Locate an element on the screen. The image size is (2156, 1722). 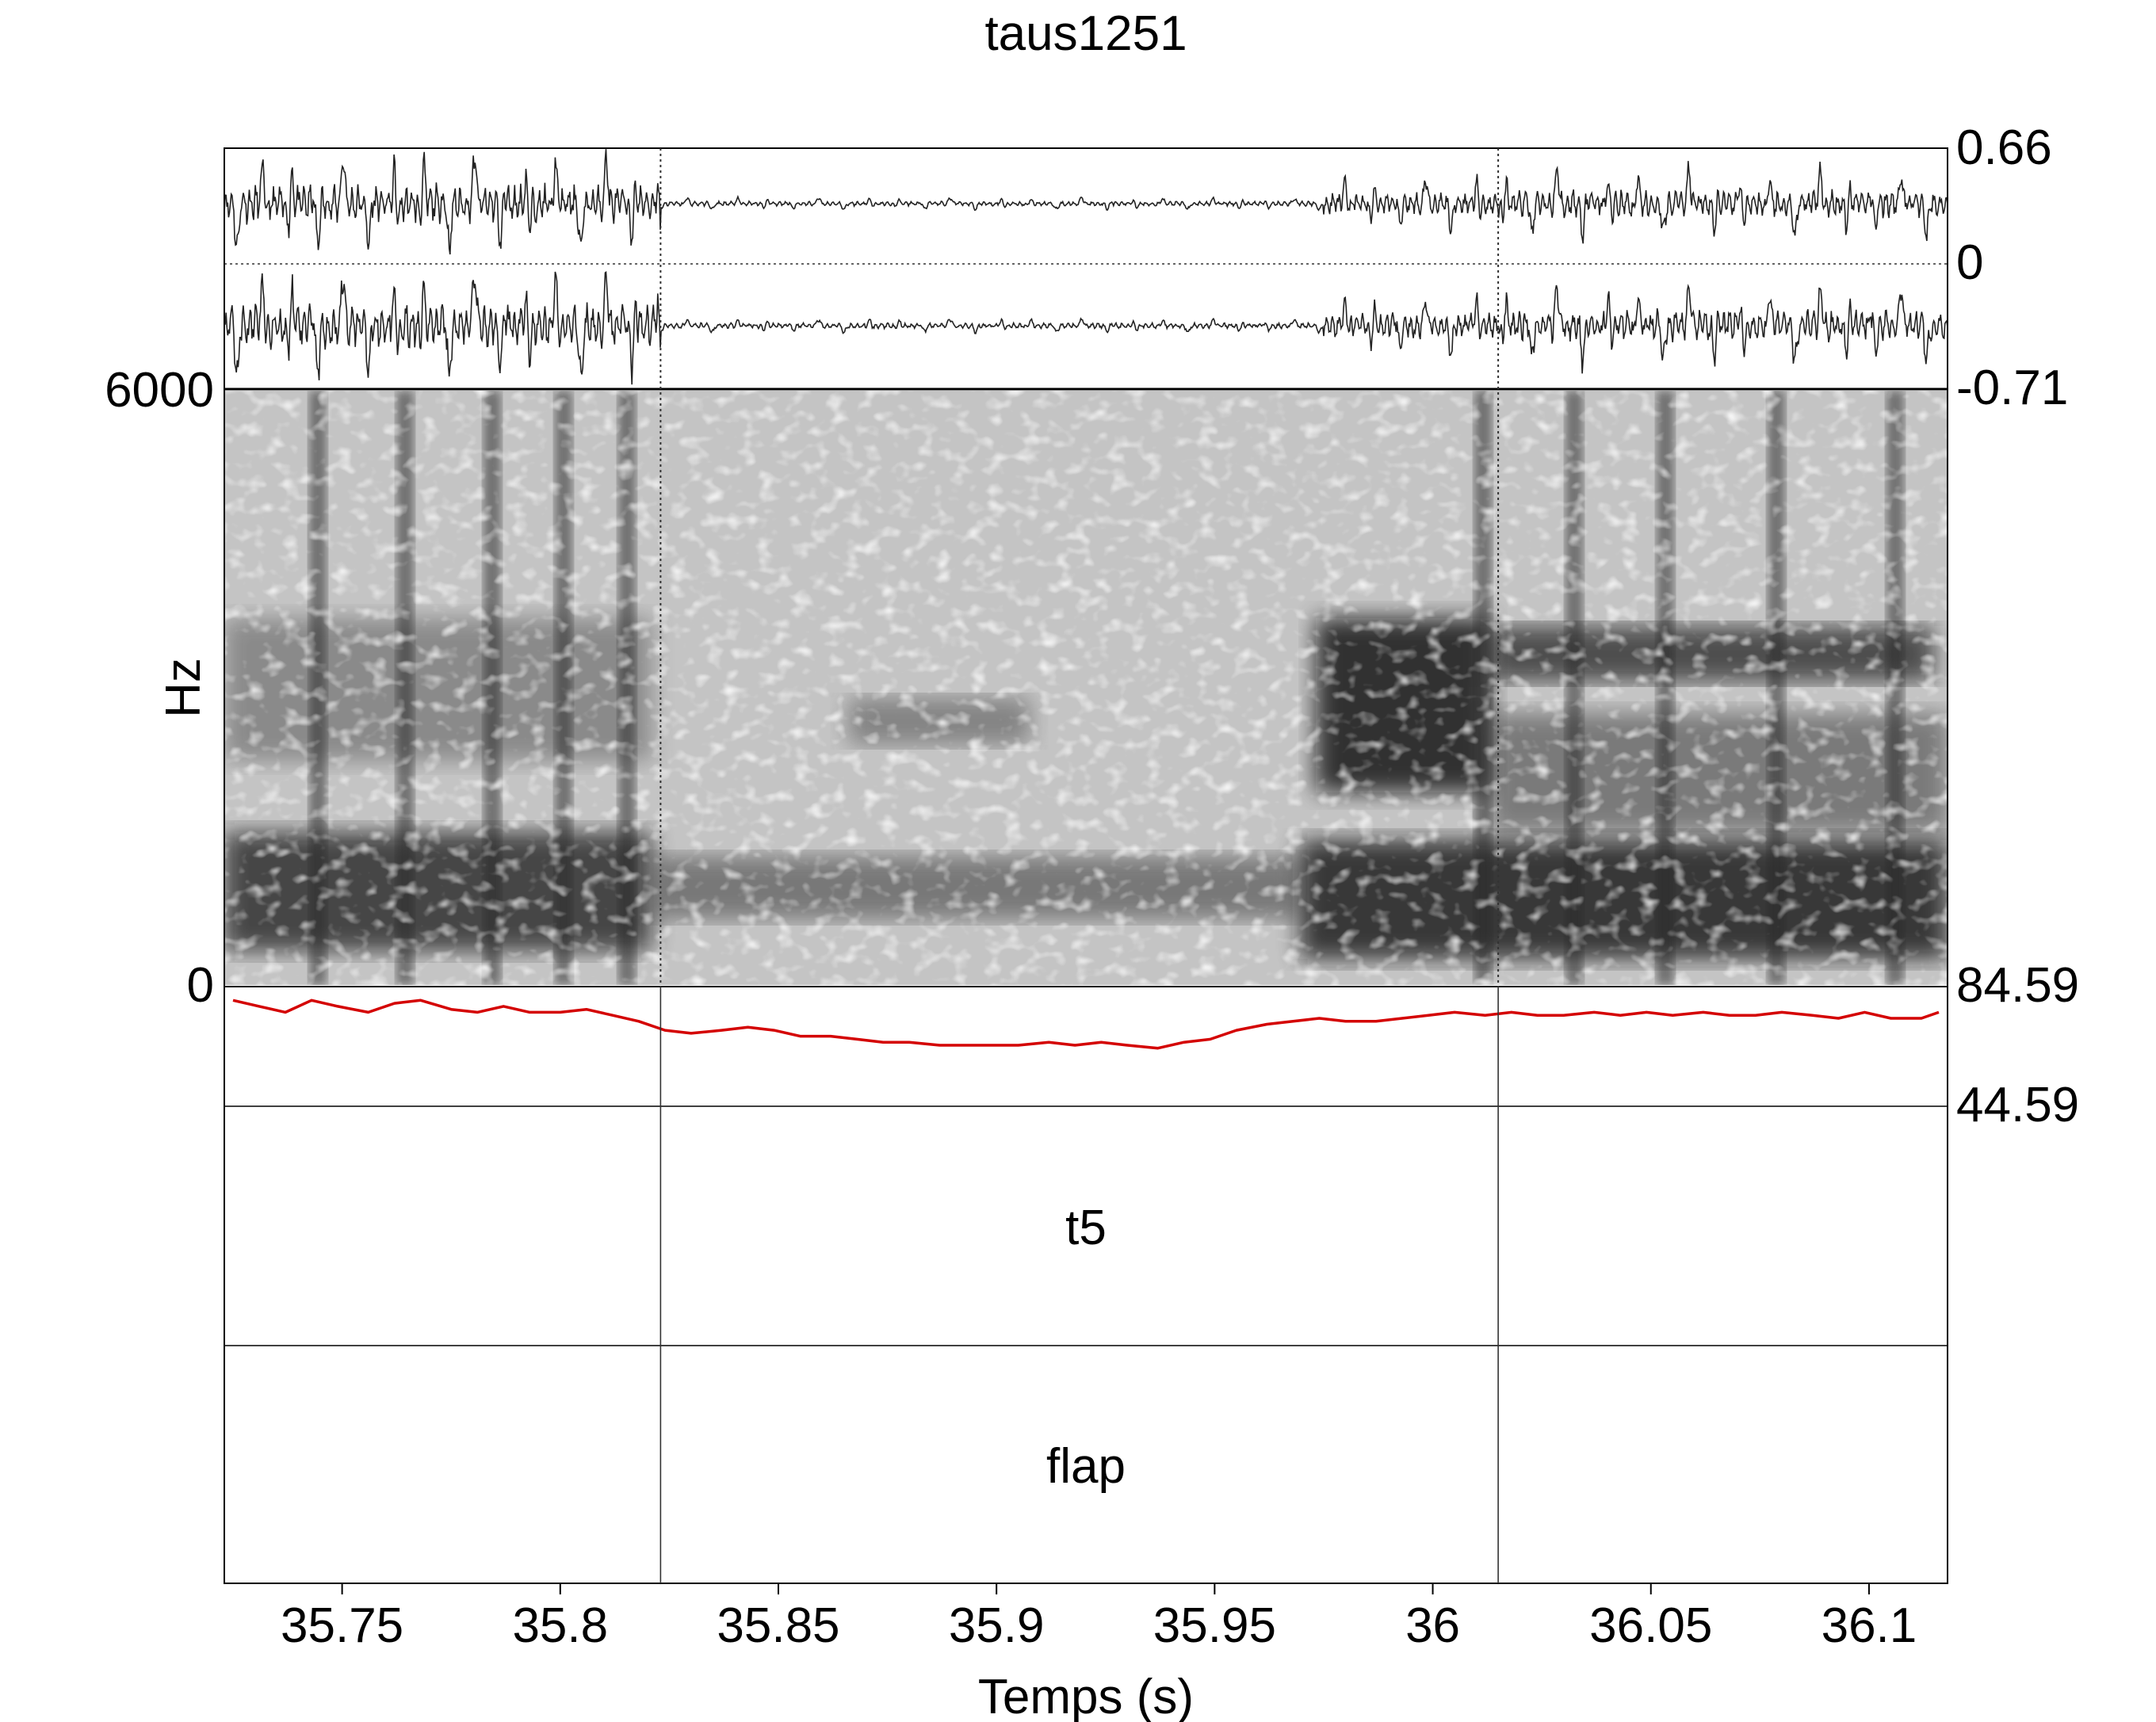
chart-title: taus1251 is located at coordinates (1085, 33).